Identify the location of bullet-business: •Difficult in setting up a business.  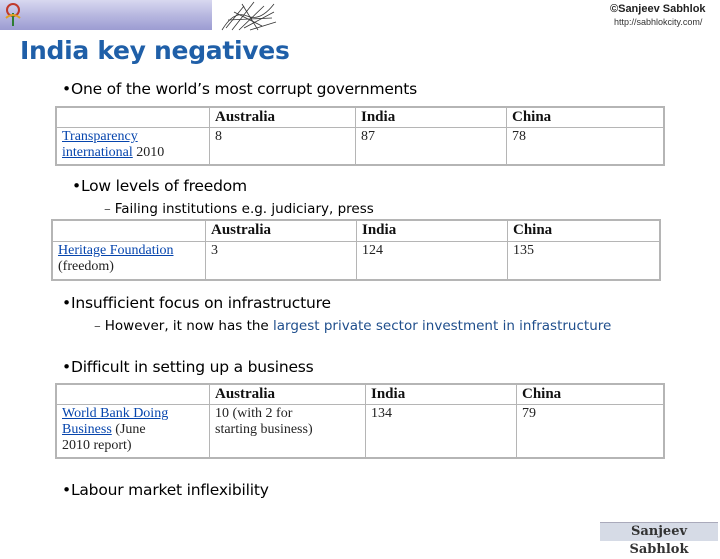
(188, 367).